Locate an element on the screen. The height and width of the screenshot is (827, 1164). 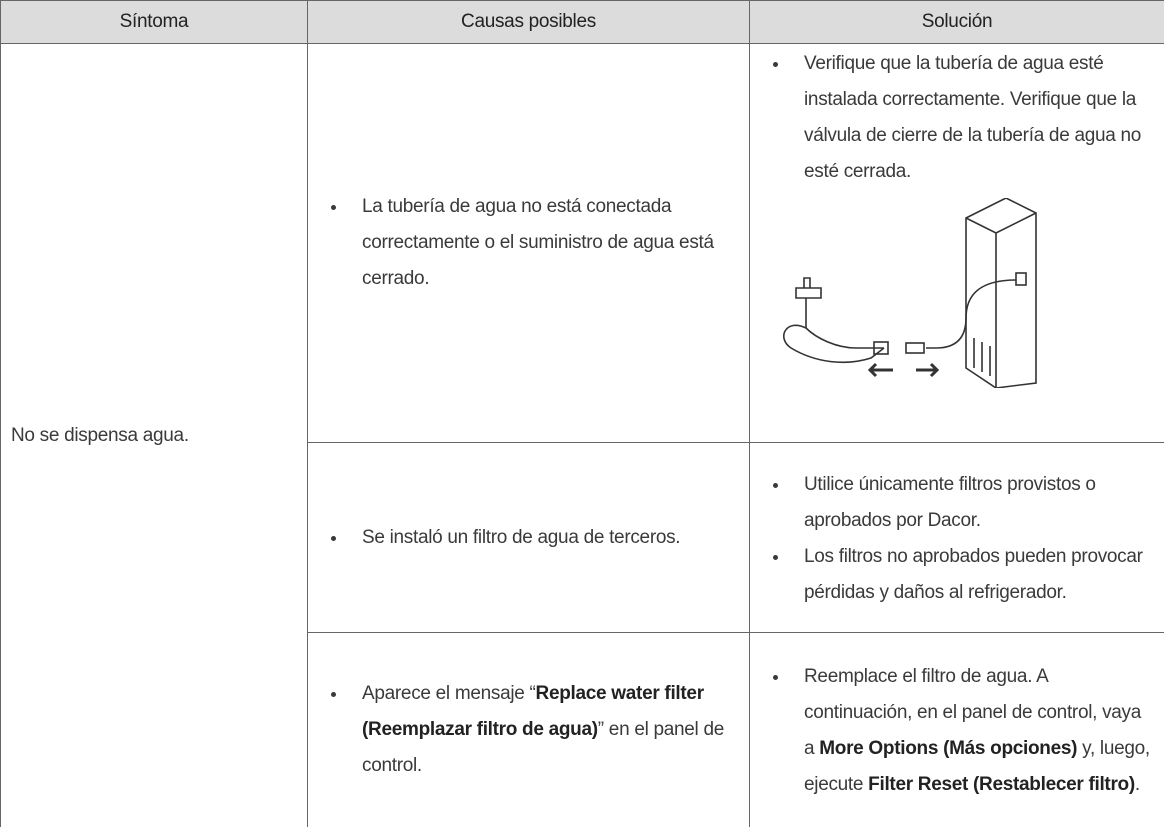
text: y, luego, ejecute is located at coordinates (977, 766).